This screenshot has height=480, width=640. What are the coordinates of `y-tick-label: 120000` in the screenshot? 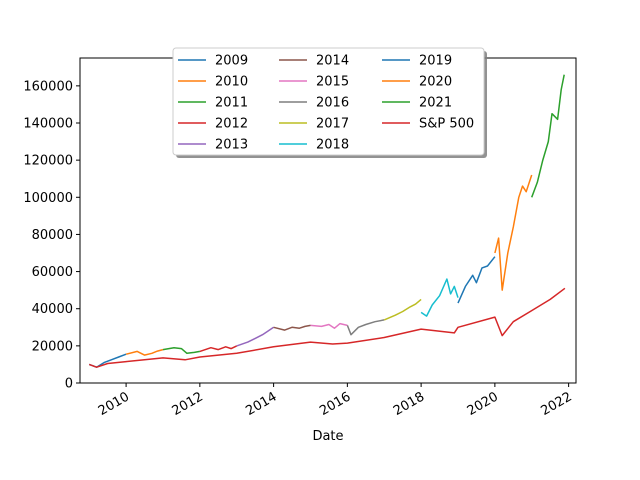 It's located at (48, 161).